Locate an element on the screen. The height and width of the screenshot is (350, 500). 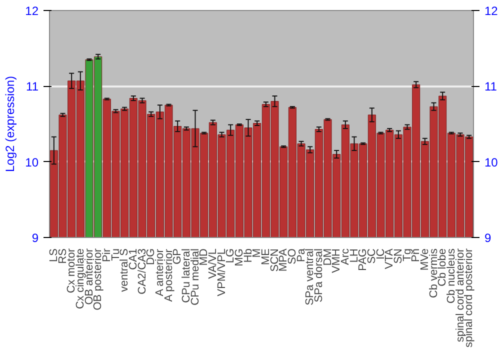
y-axis-title: Log2 (expression) is located at coordinates (10, 124).